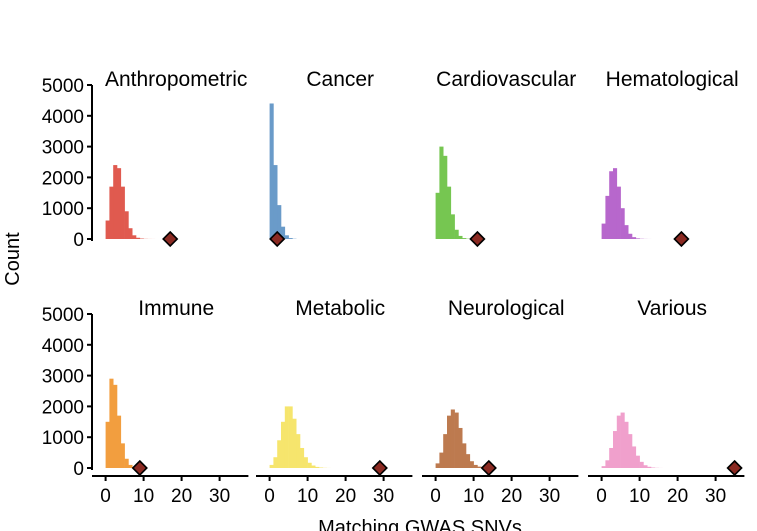  I want to click on y-tick-label: 5000, so click(63, 86).